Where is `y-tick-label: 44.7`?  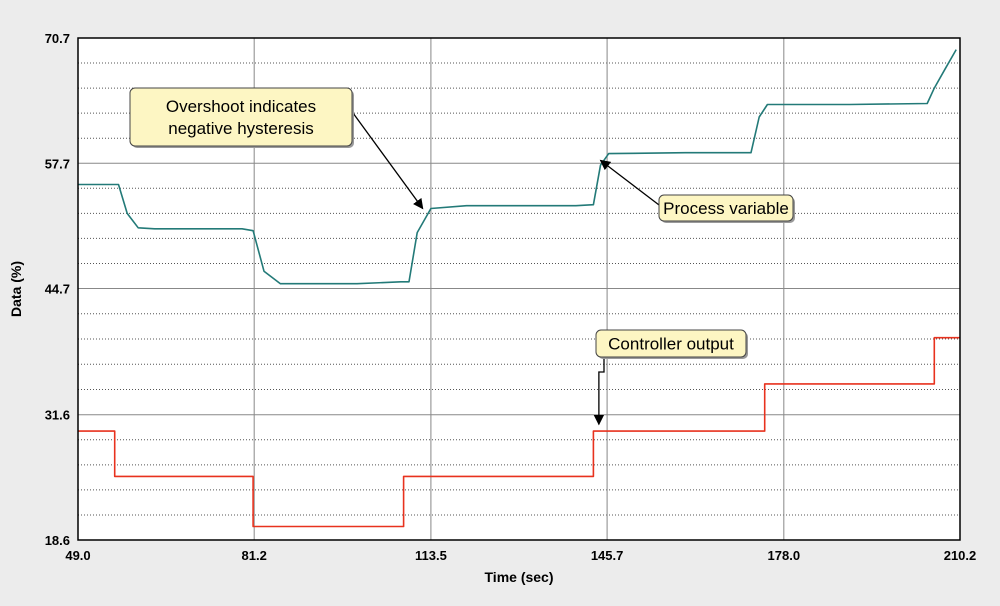
y-tick-label: 44.7 is located at coordinates (57, 289).